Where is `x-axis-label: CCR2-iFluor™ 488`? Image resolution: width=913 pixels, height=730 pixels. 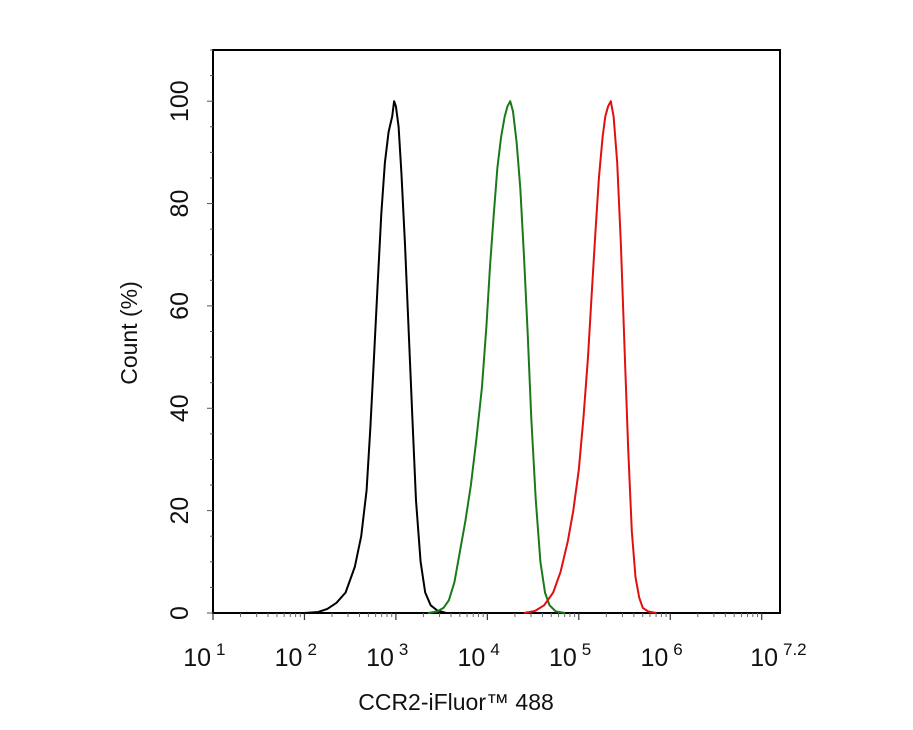 x-axis-label: CCR2-iFluor™ 488 is located at coordinates (456, 702).